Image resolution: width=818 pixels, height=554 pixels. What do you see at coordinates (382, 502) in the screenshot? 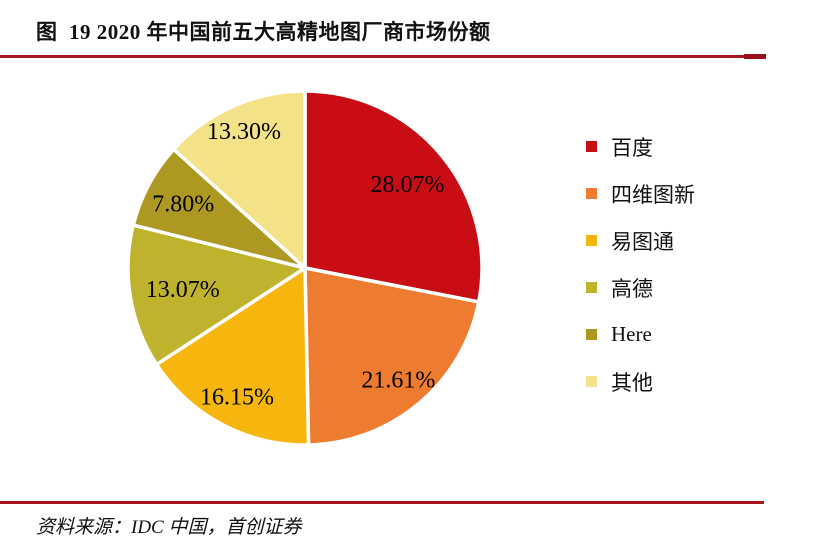
I see `footer-rule` at bounding box center [382, 502].